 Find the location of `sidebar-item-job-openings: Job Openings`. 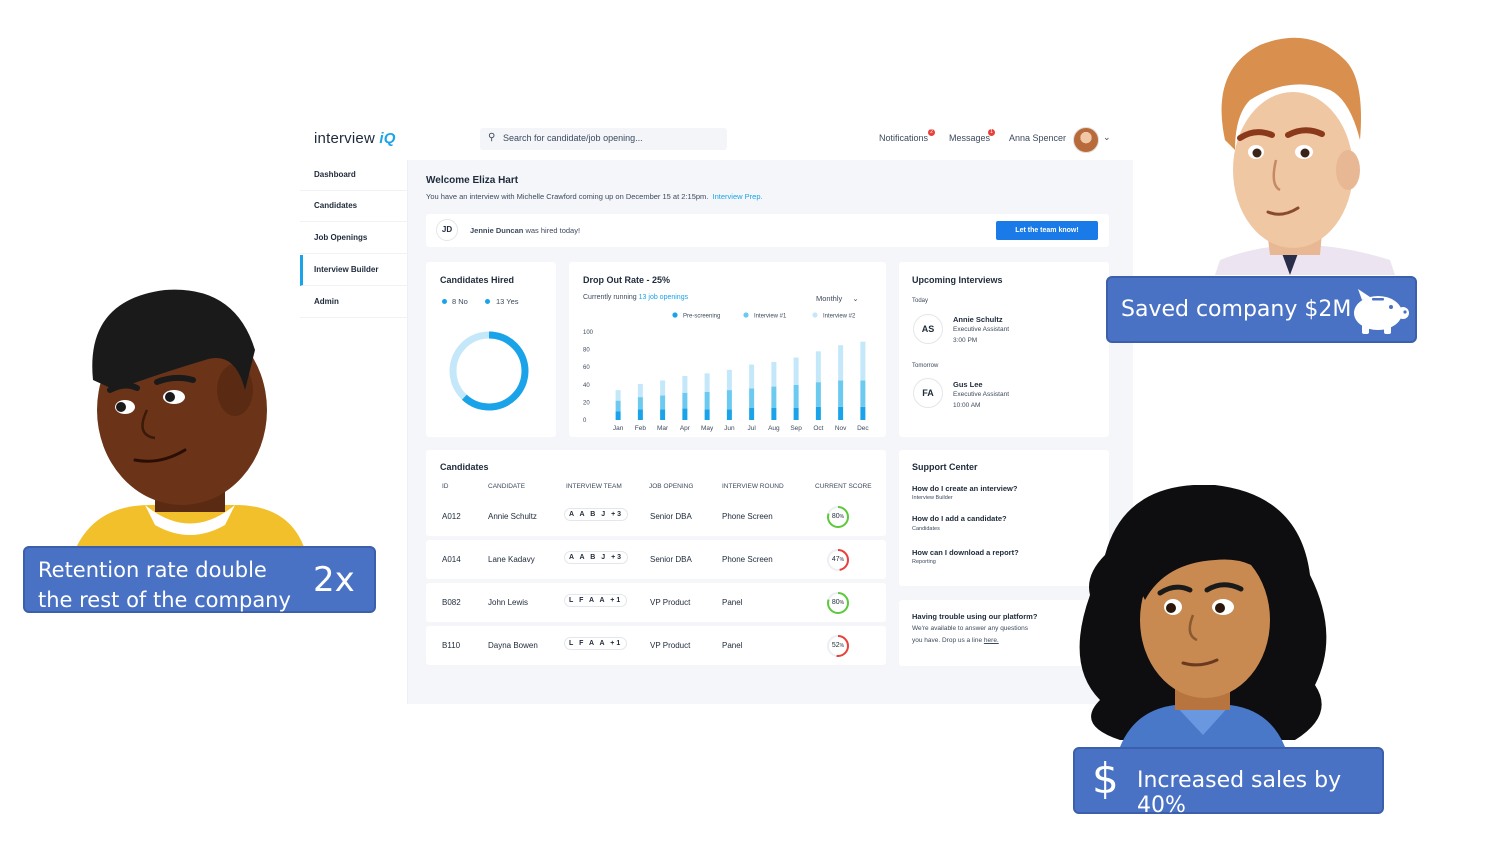

sidebar-item-job-openings: Job Openings is located at coordinates (354, 238).